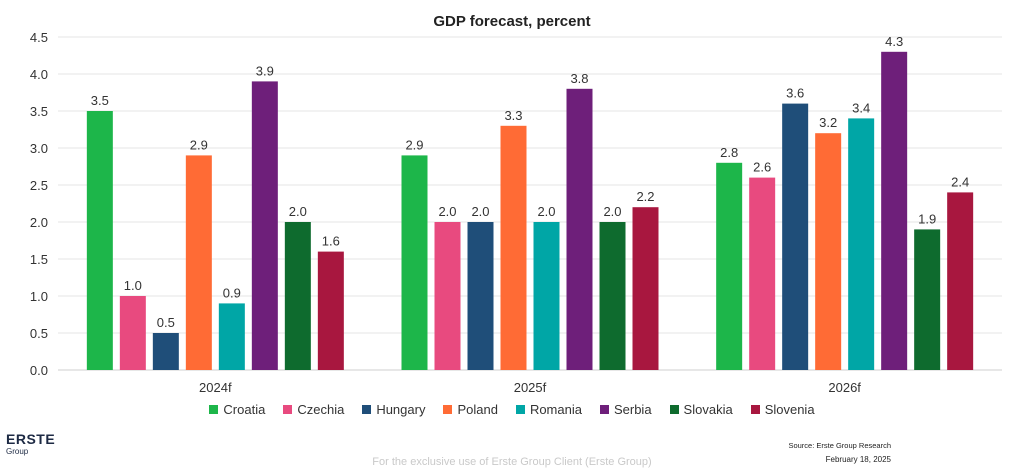 The image size is (1024, 473). I want to click on data-label: 3.4, so click(861, 107).